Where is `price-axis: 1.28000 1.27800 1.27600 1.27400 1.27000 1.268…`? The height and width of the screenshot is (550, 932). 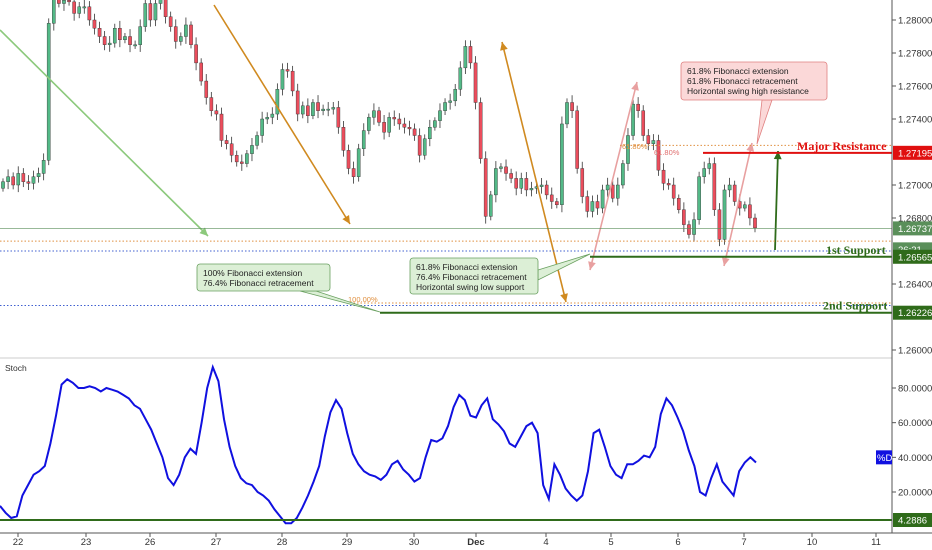 price-axis: 1.28000 1.27800 1.27600 1.27400 1.27000 1.268… is located at coordinates (904, 266).